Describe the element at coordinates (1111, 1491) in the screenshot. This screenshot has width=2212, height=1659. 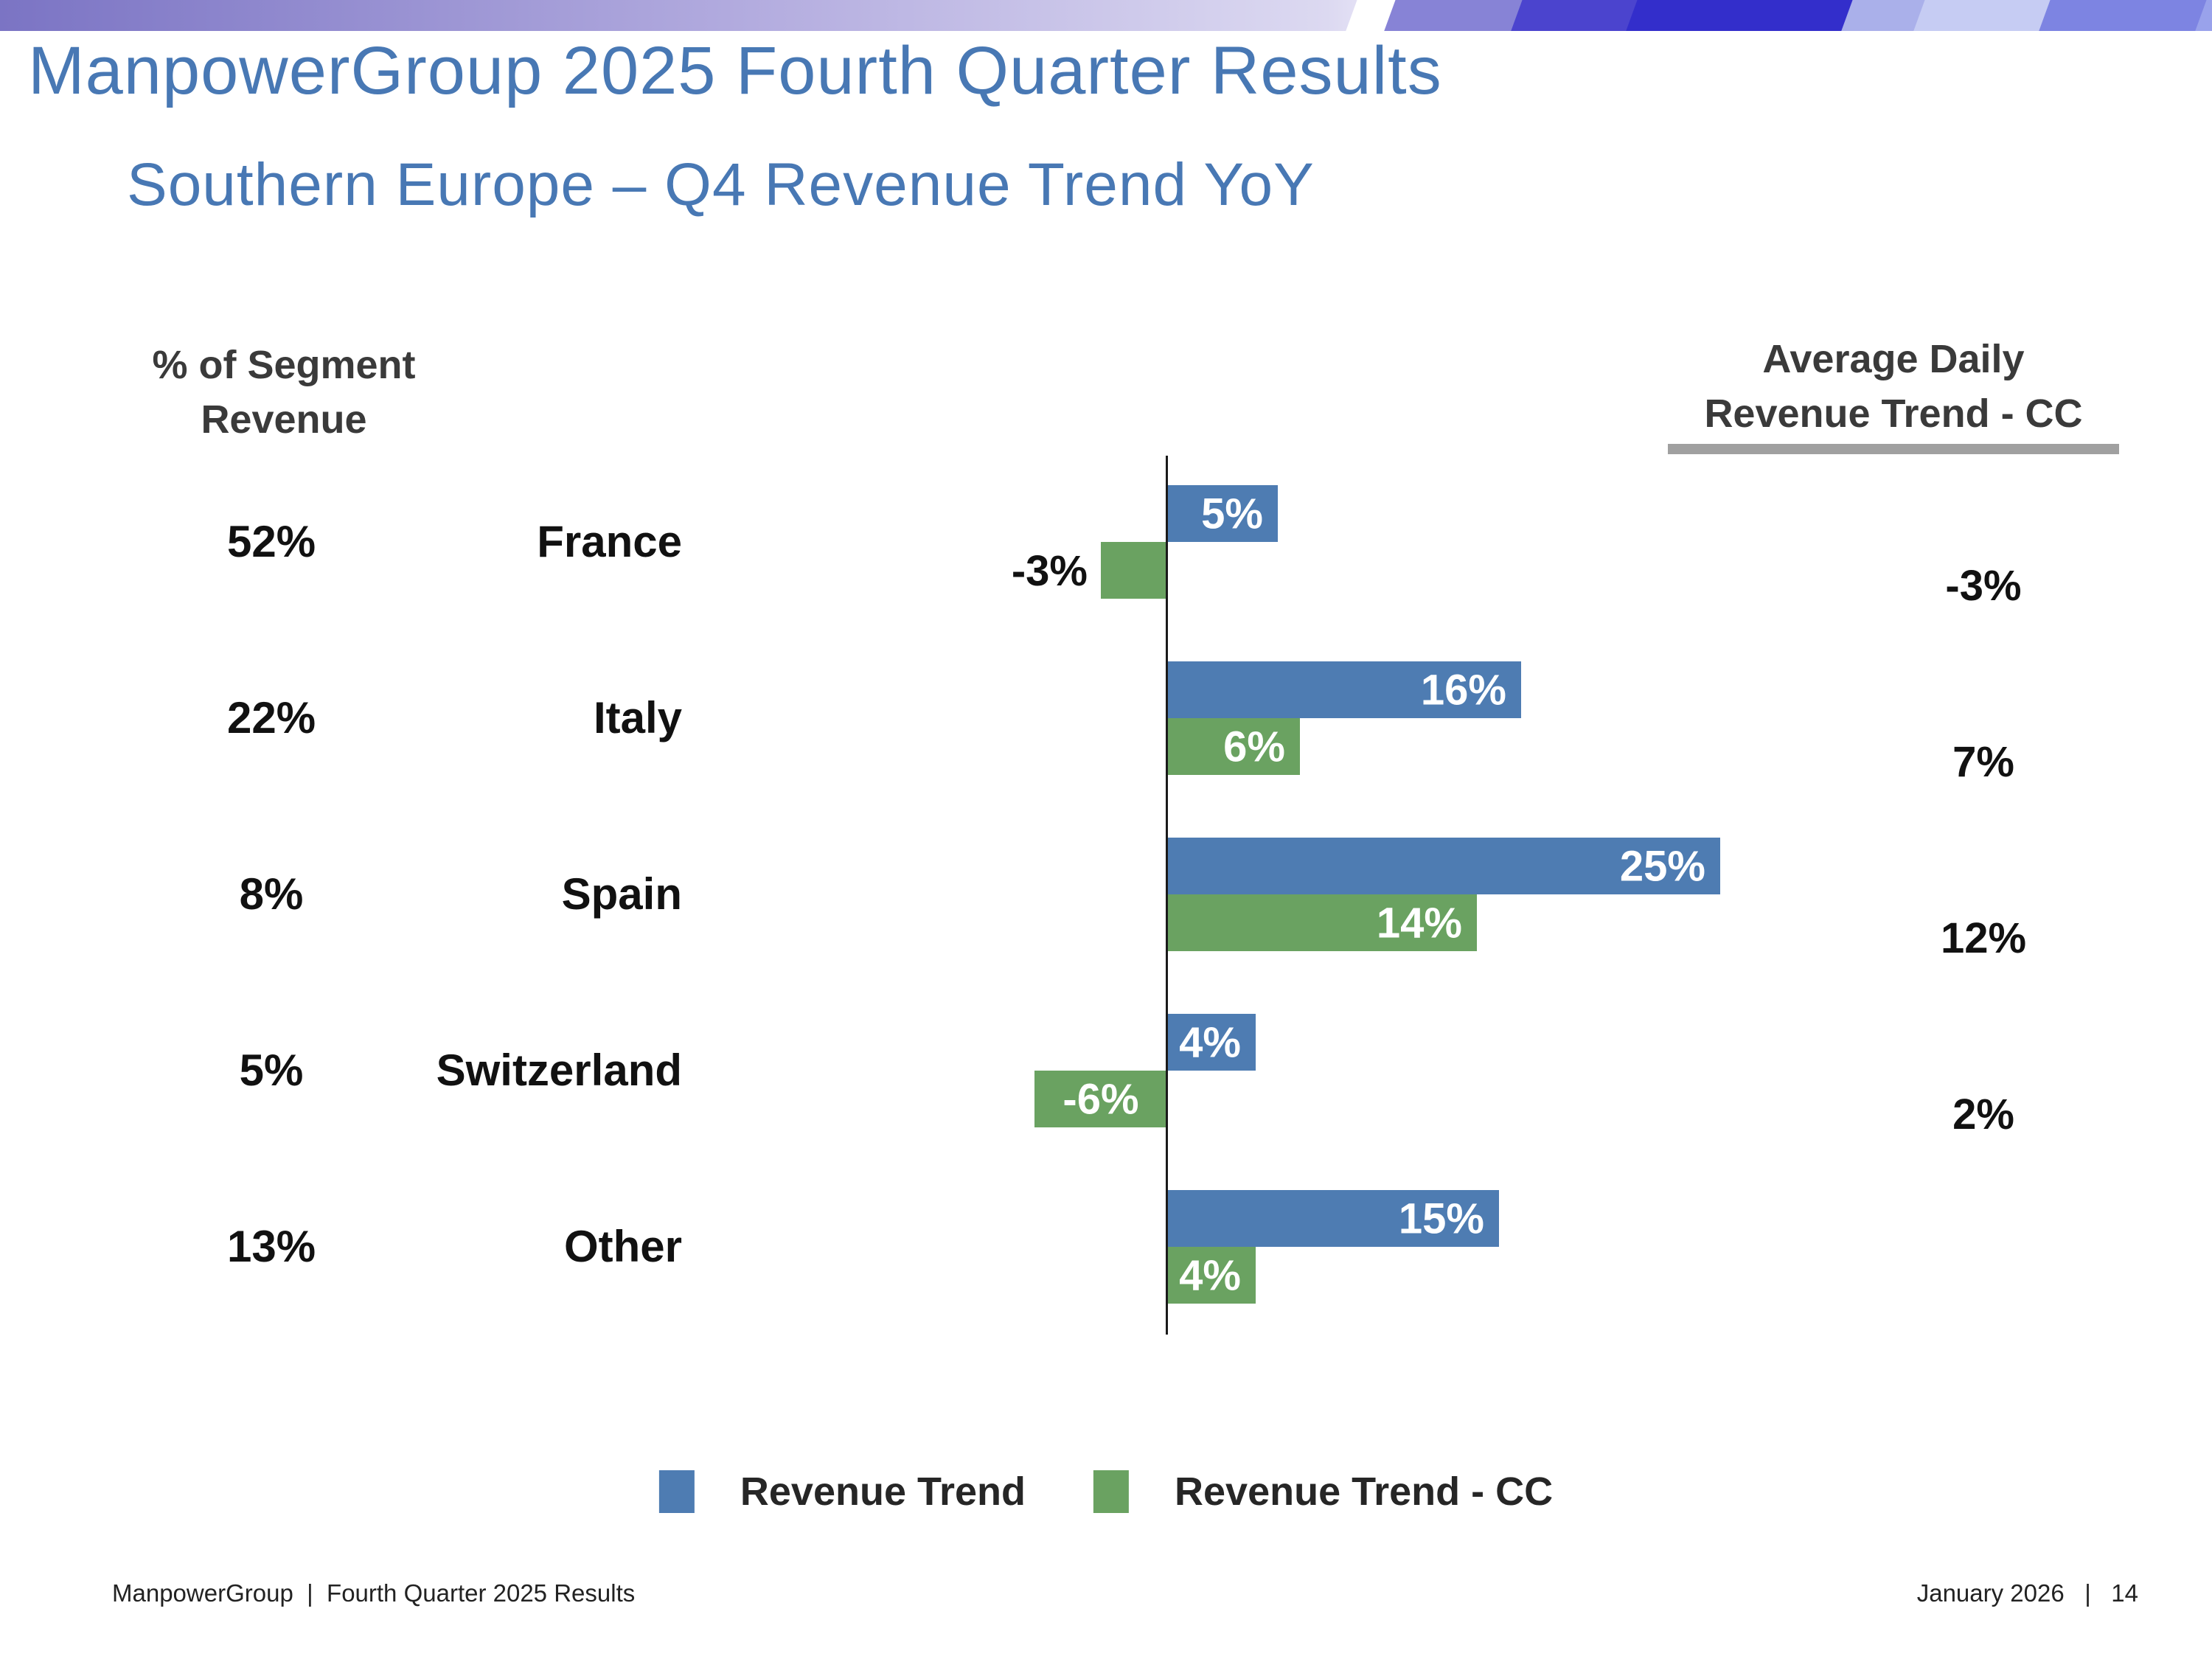
I see `legend-swatch-revenue-trend-cc` at that location.